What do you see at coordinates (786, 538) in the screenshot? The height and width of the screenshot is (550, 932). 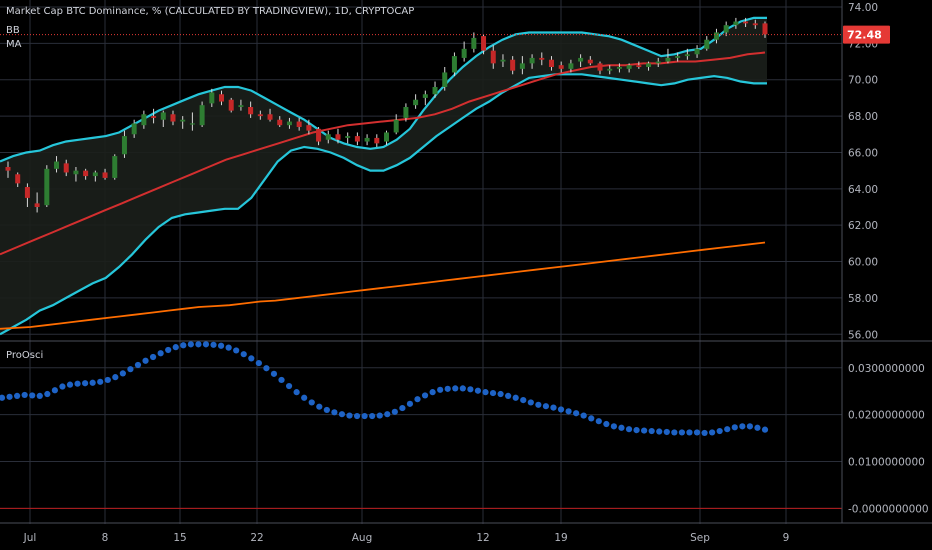 I see `x-tick-label: 9` at bounding box center [786, 538].